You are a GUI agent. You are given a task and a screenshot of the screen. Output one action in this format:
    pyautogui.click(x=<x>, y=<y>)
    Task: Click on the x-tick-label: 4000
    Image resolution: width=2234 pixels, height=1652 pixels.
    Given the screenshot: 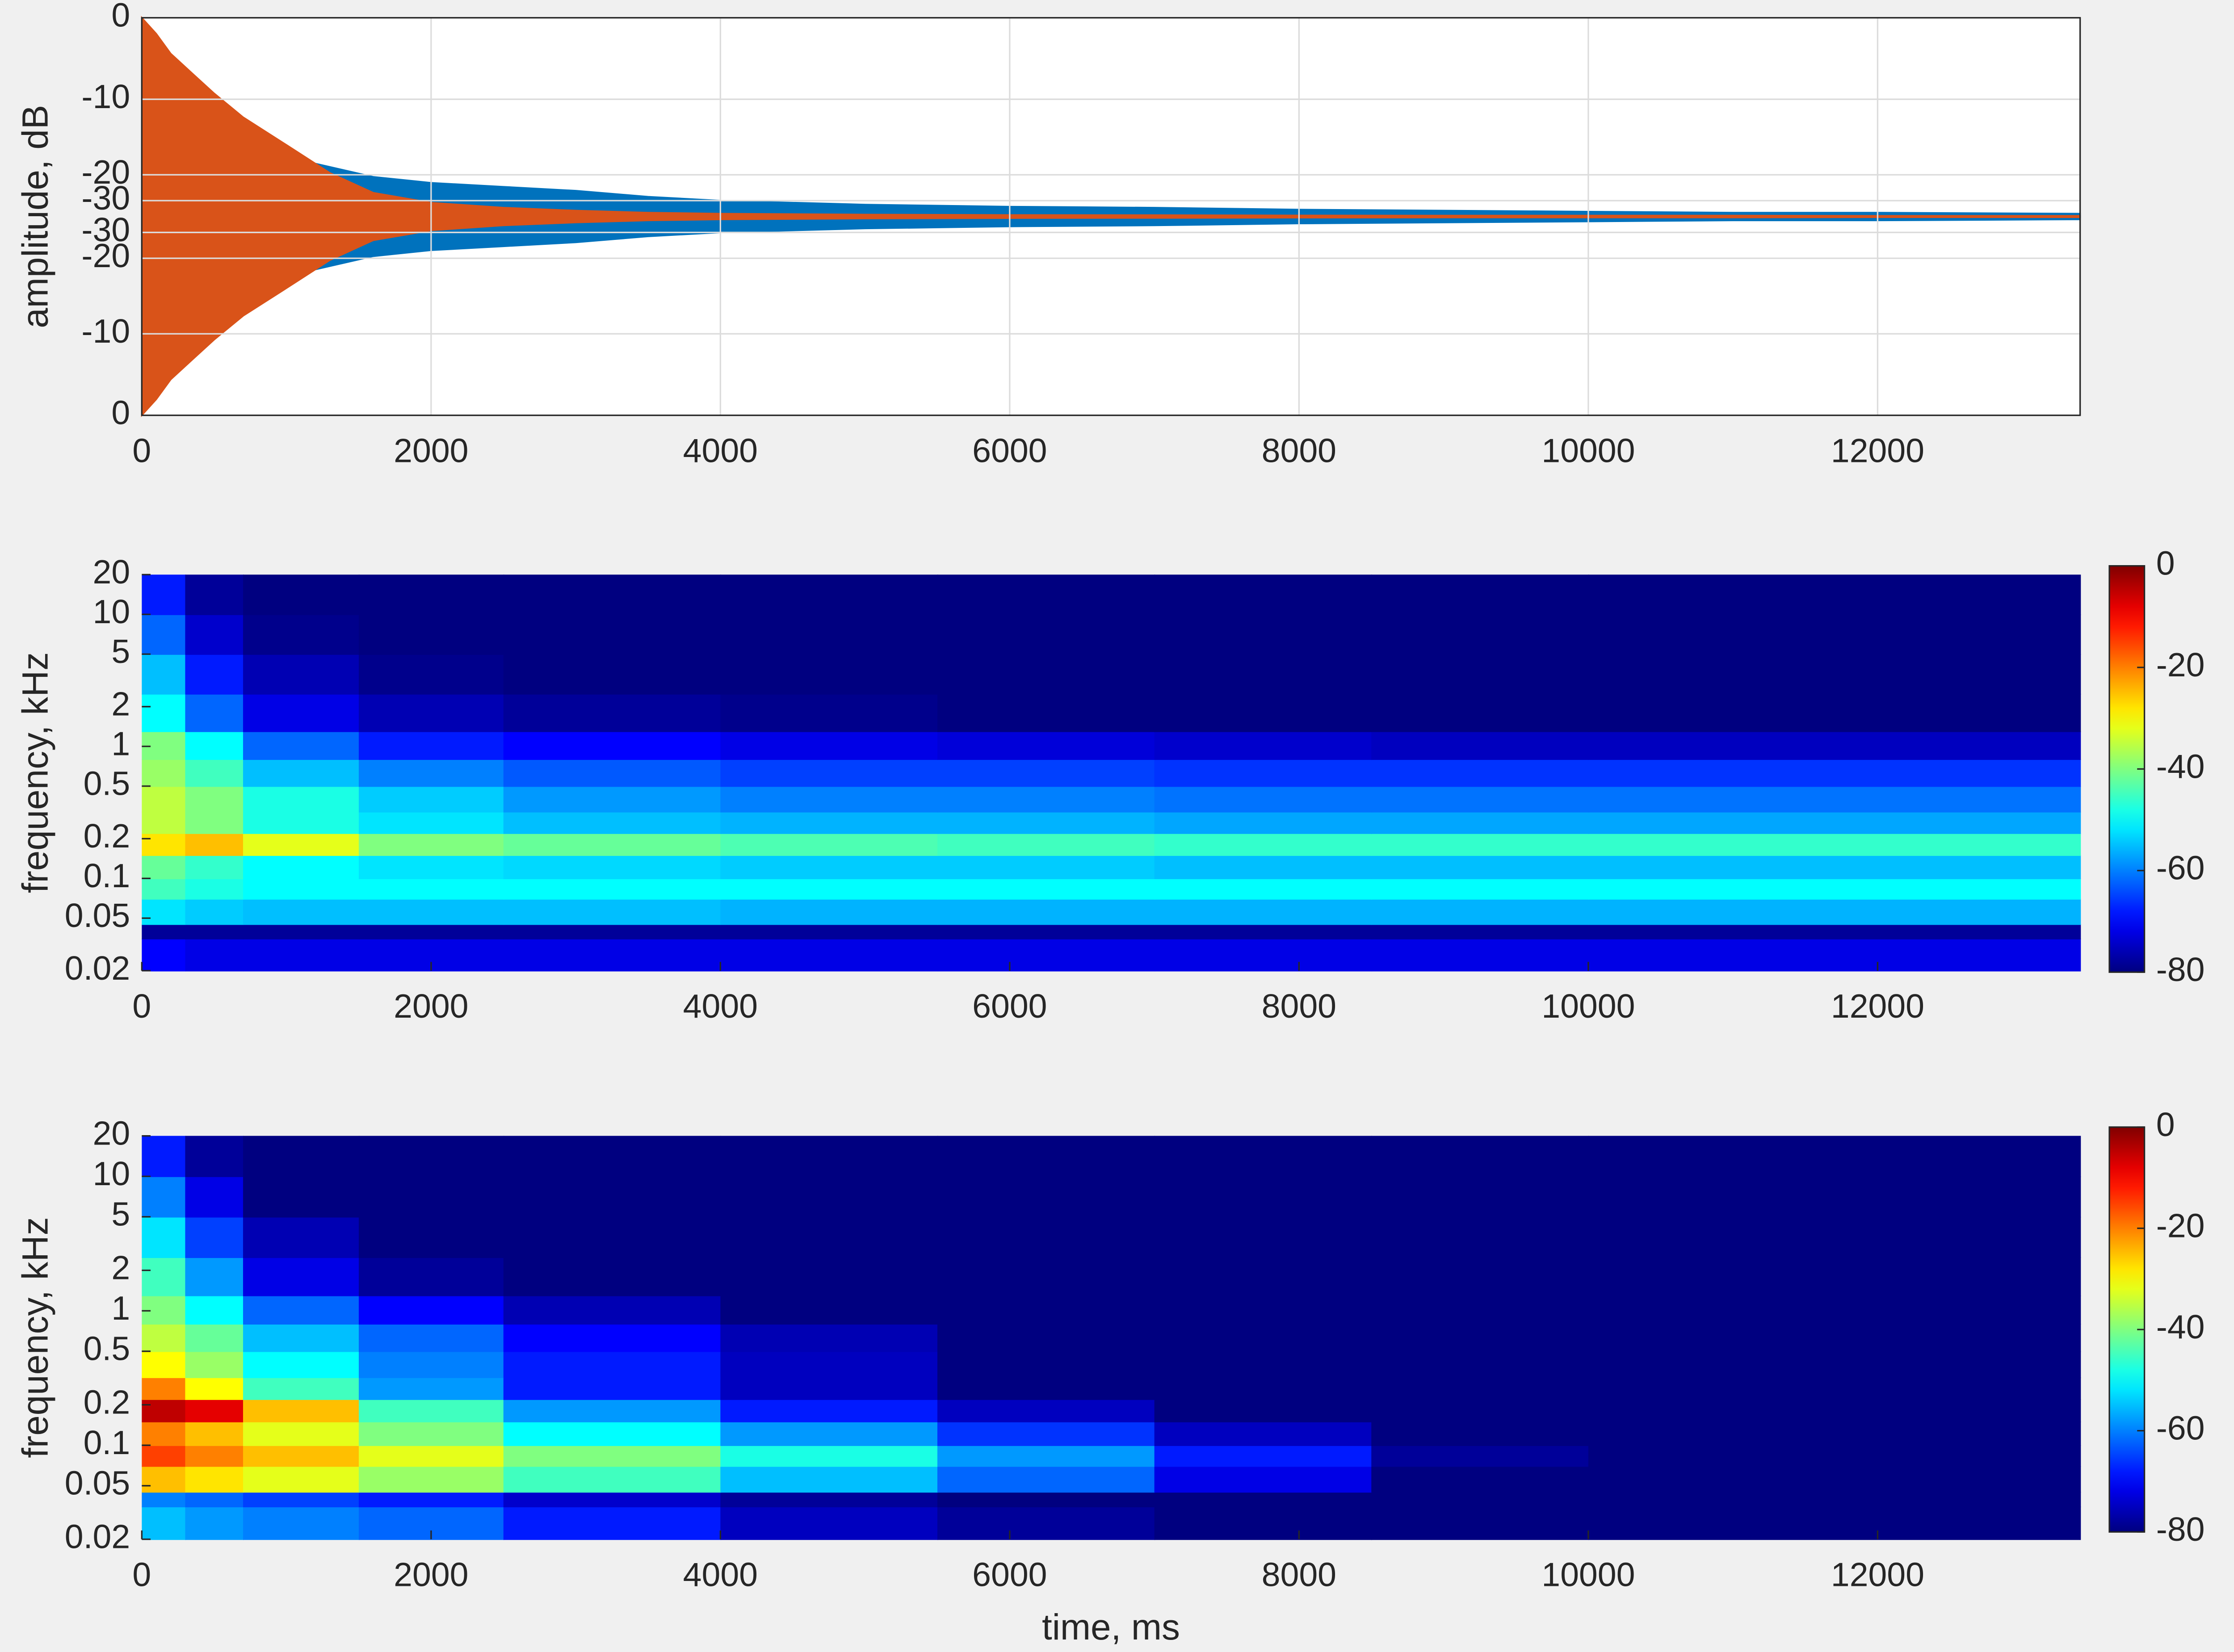 What is the action you would take?
    pyautogui.click(x=720, y=451)
    